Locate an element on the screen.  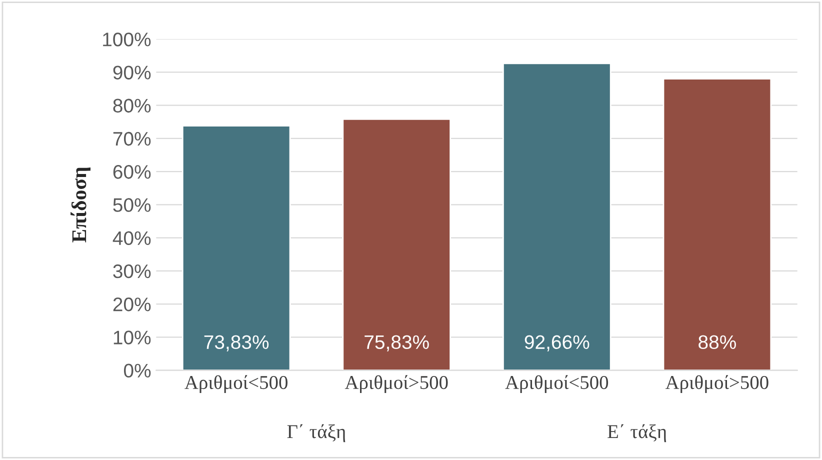
data-label: 92,66% is located at coordinates (557, 343).